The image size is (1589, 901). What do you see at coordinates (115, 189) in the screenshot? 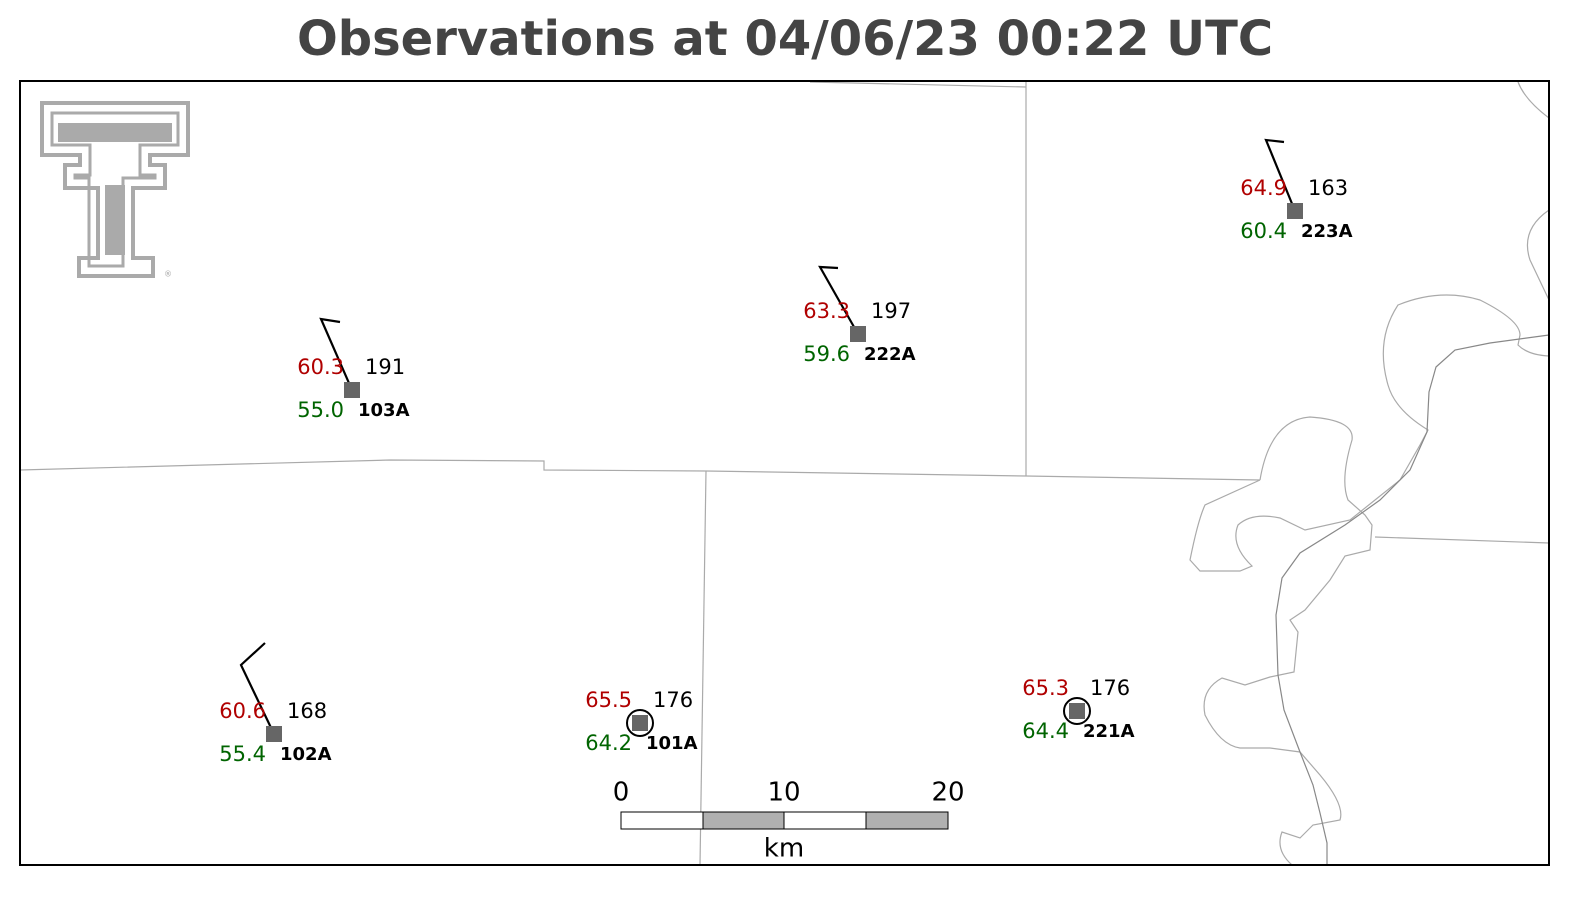
I see `logo` at bounding box center [115, 189].